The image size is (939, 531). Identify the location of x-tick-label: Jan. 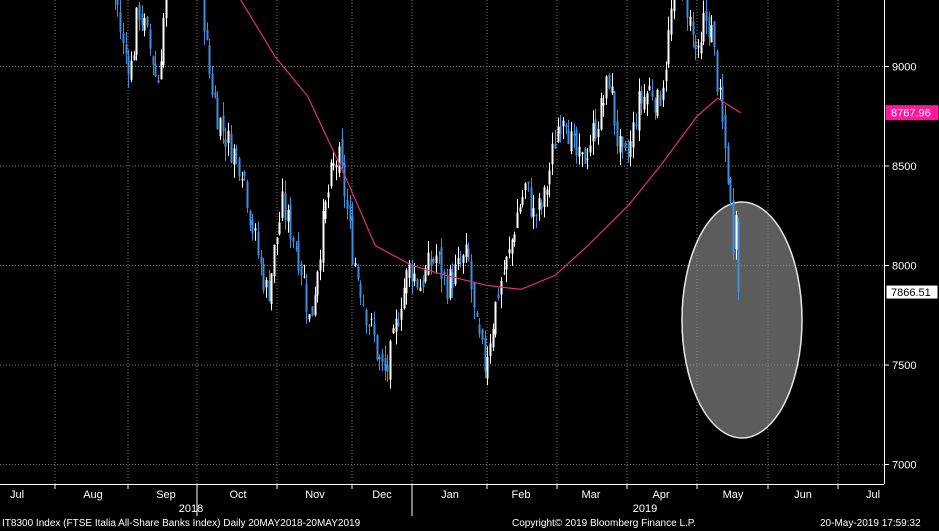
(450, 495).